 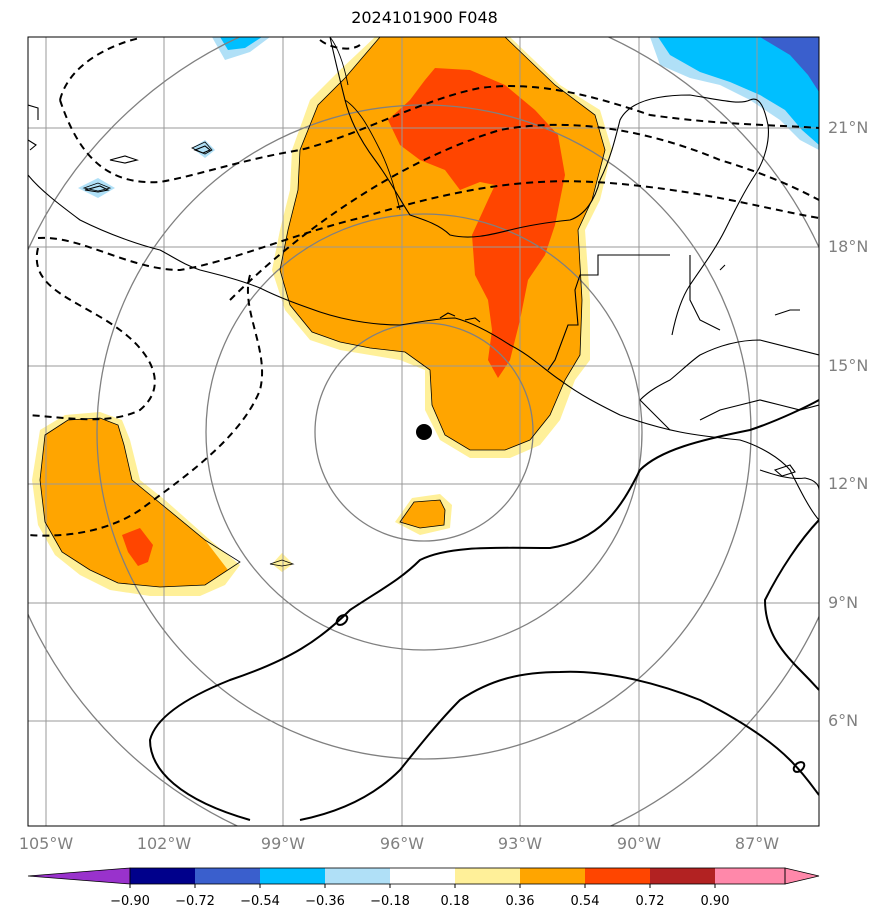 I want to click on lon-label-87w: 87°W, so click(x=757, y=843).